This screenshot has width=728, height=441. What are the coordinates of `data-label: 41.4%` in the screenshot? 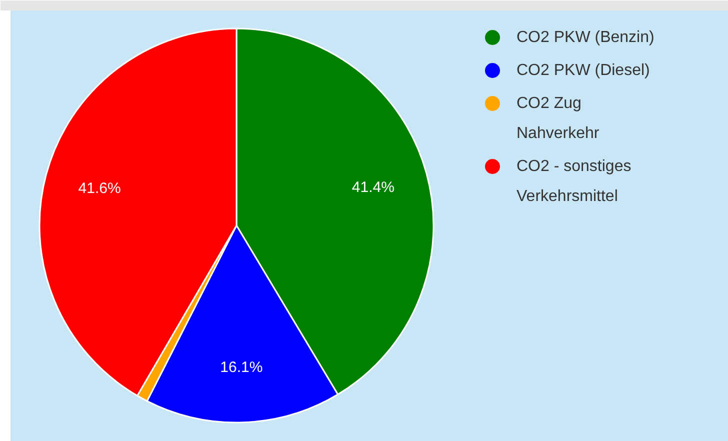 It's located at (373, 187).